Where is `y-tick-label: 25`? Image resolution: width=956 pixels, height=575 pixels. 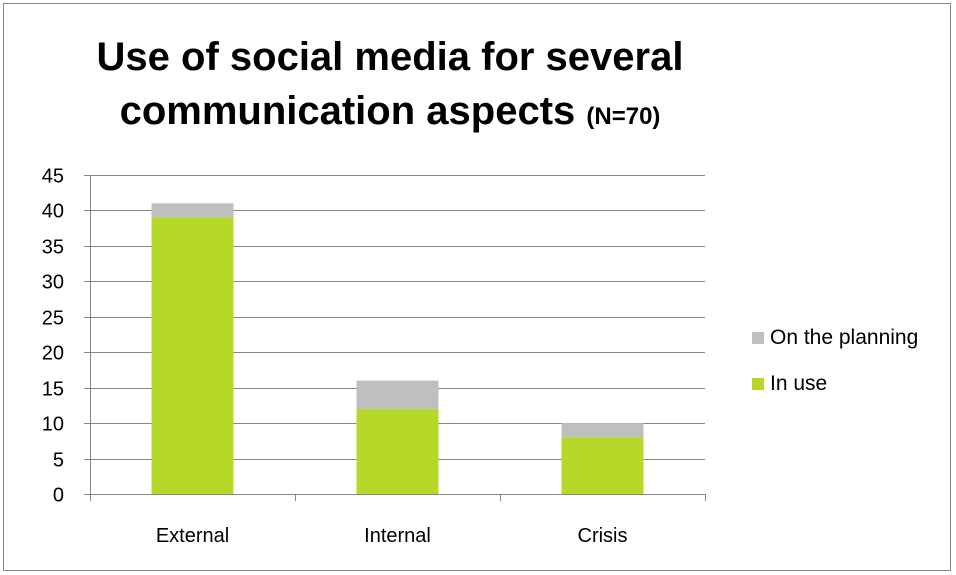
y-tick-label: 25 is located at coordinates (53, 319).